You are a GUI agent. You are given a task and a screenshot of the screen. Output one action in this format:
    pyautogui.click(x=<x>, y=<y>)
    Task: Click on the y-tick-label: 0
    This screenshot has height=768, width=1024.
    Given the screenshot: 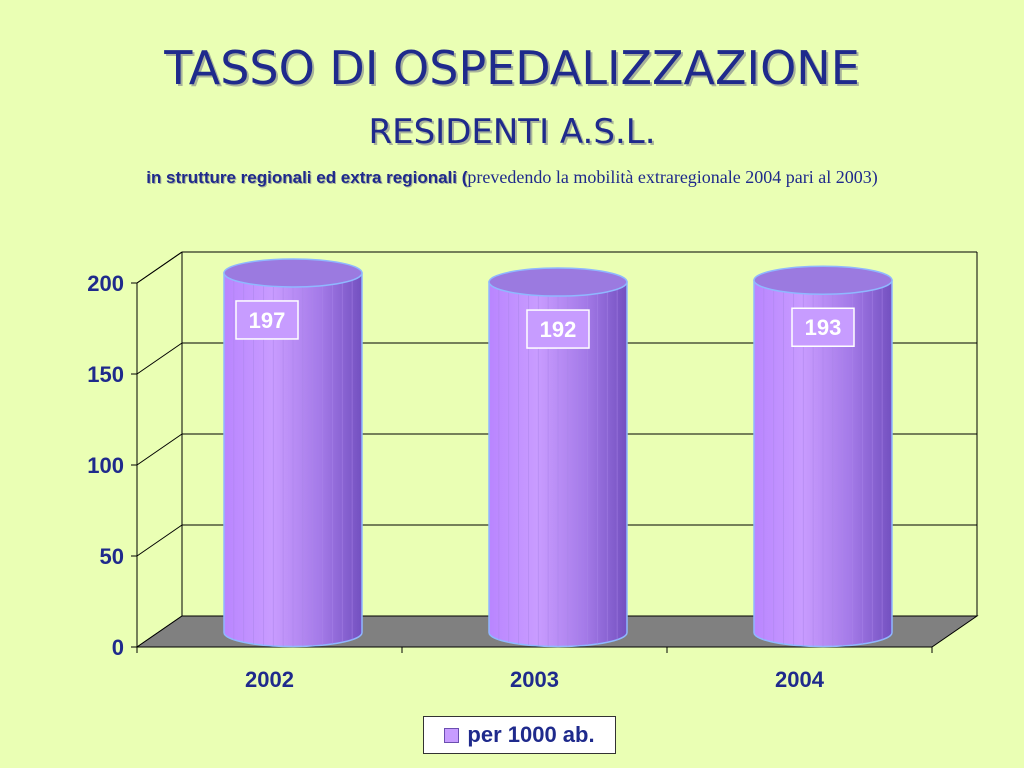 What is the action you would take?
    pyautogui.click(x=118, y=647)
    